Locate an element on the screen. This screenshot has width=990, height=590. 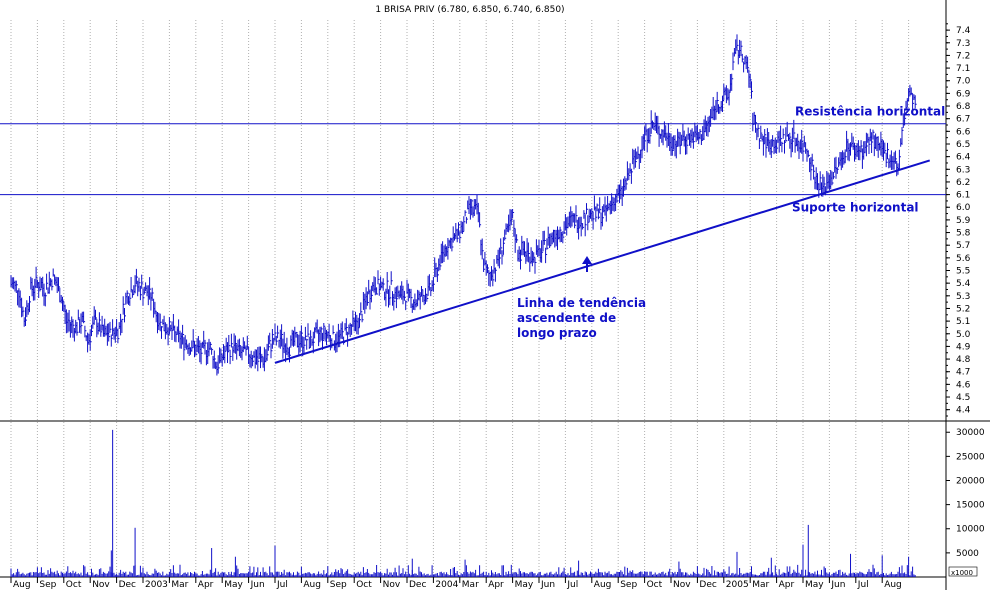
price-tick-label: 4.9 is located at coordinates (963, 347).